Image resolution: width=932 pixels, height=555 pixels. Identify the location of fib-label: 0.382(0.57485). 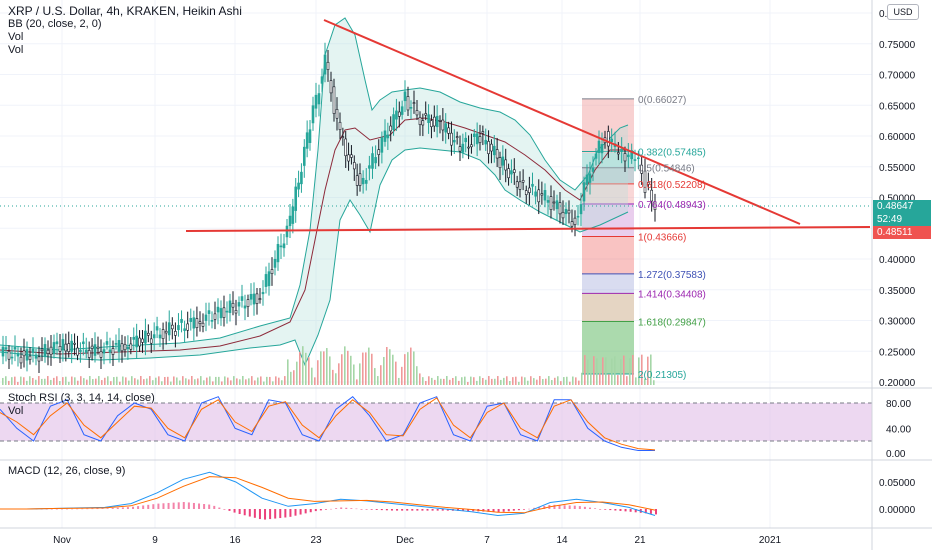
(672, 152).